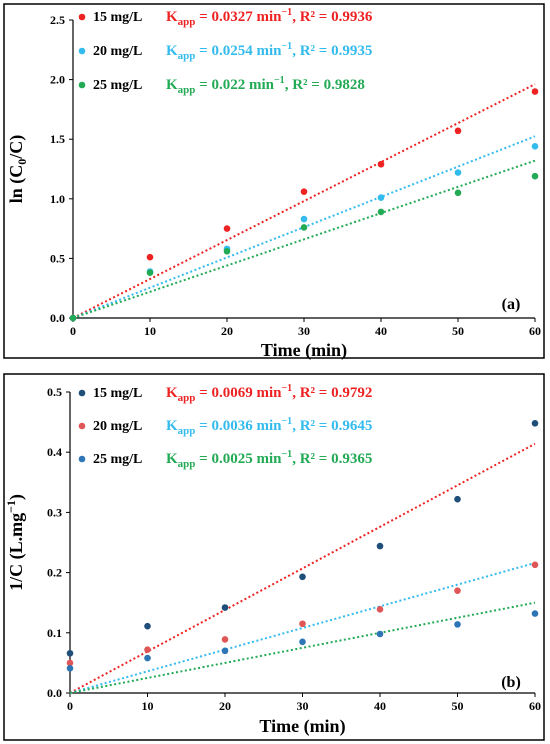 The width and height of the screenshot is (550, 744). Describe the element at coordinates (269, 459) in the screenshot. I see `fit-annotation-b-3: Kapp = 0.0025 min−1, R² = 0.9365` at that location.